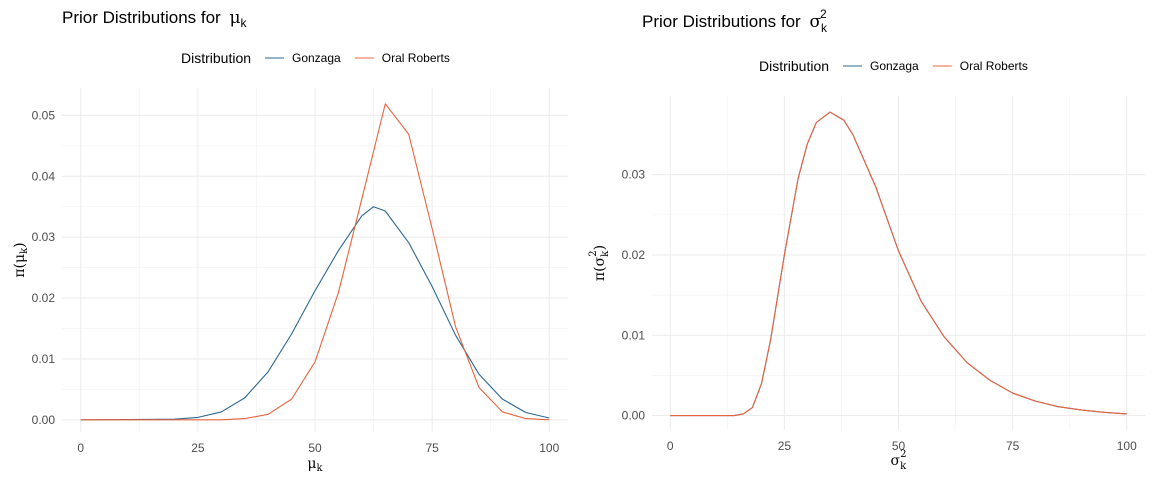  Describe the element at coordinates (311, 464) in the screenshot. I see `x-axis-label-symbol: μ` at that location.